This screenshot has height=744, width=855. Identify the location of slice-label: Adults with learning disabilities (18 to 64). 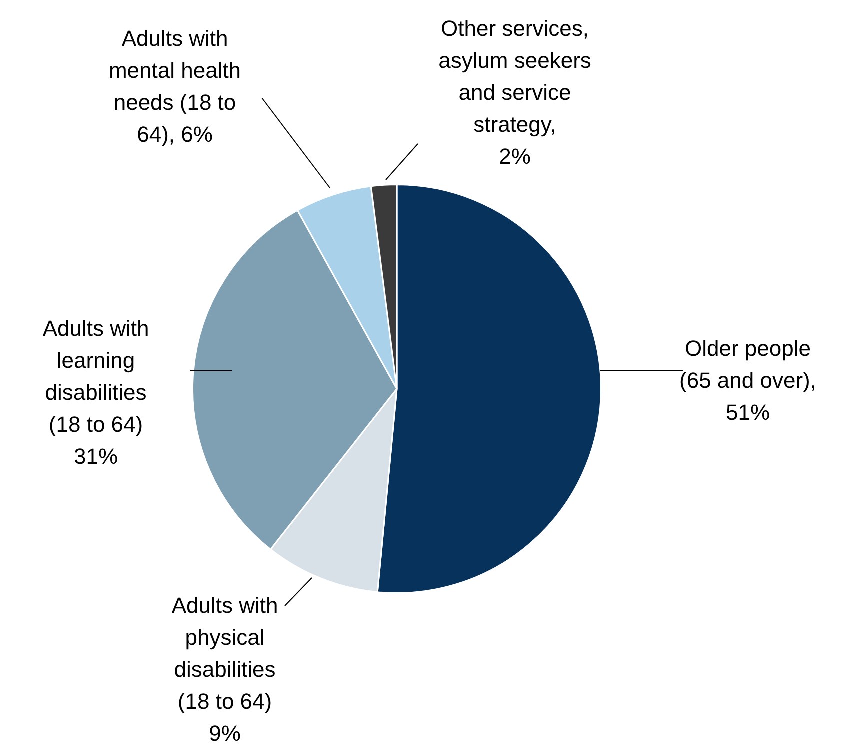
(96, 377).